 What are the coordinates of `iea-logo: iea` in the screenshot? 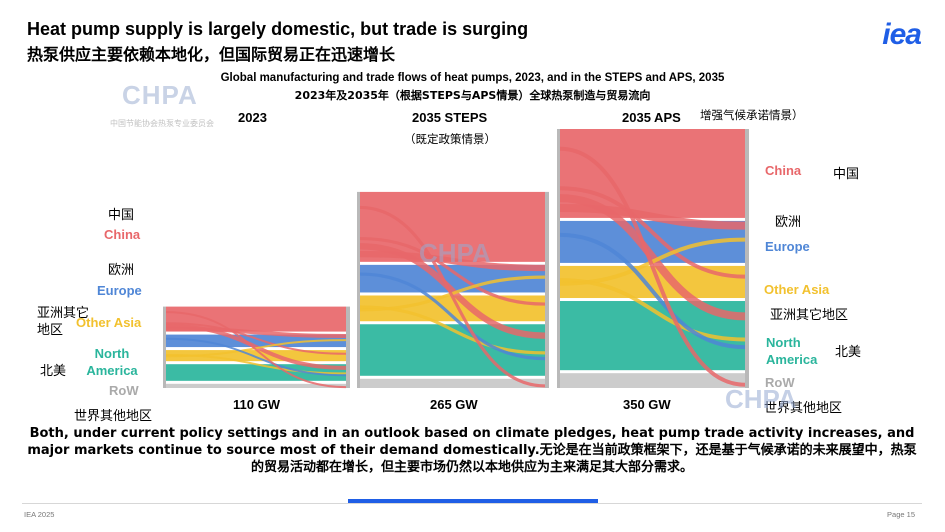 It's located at (902, 34).